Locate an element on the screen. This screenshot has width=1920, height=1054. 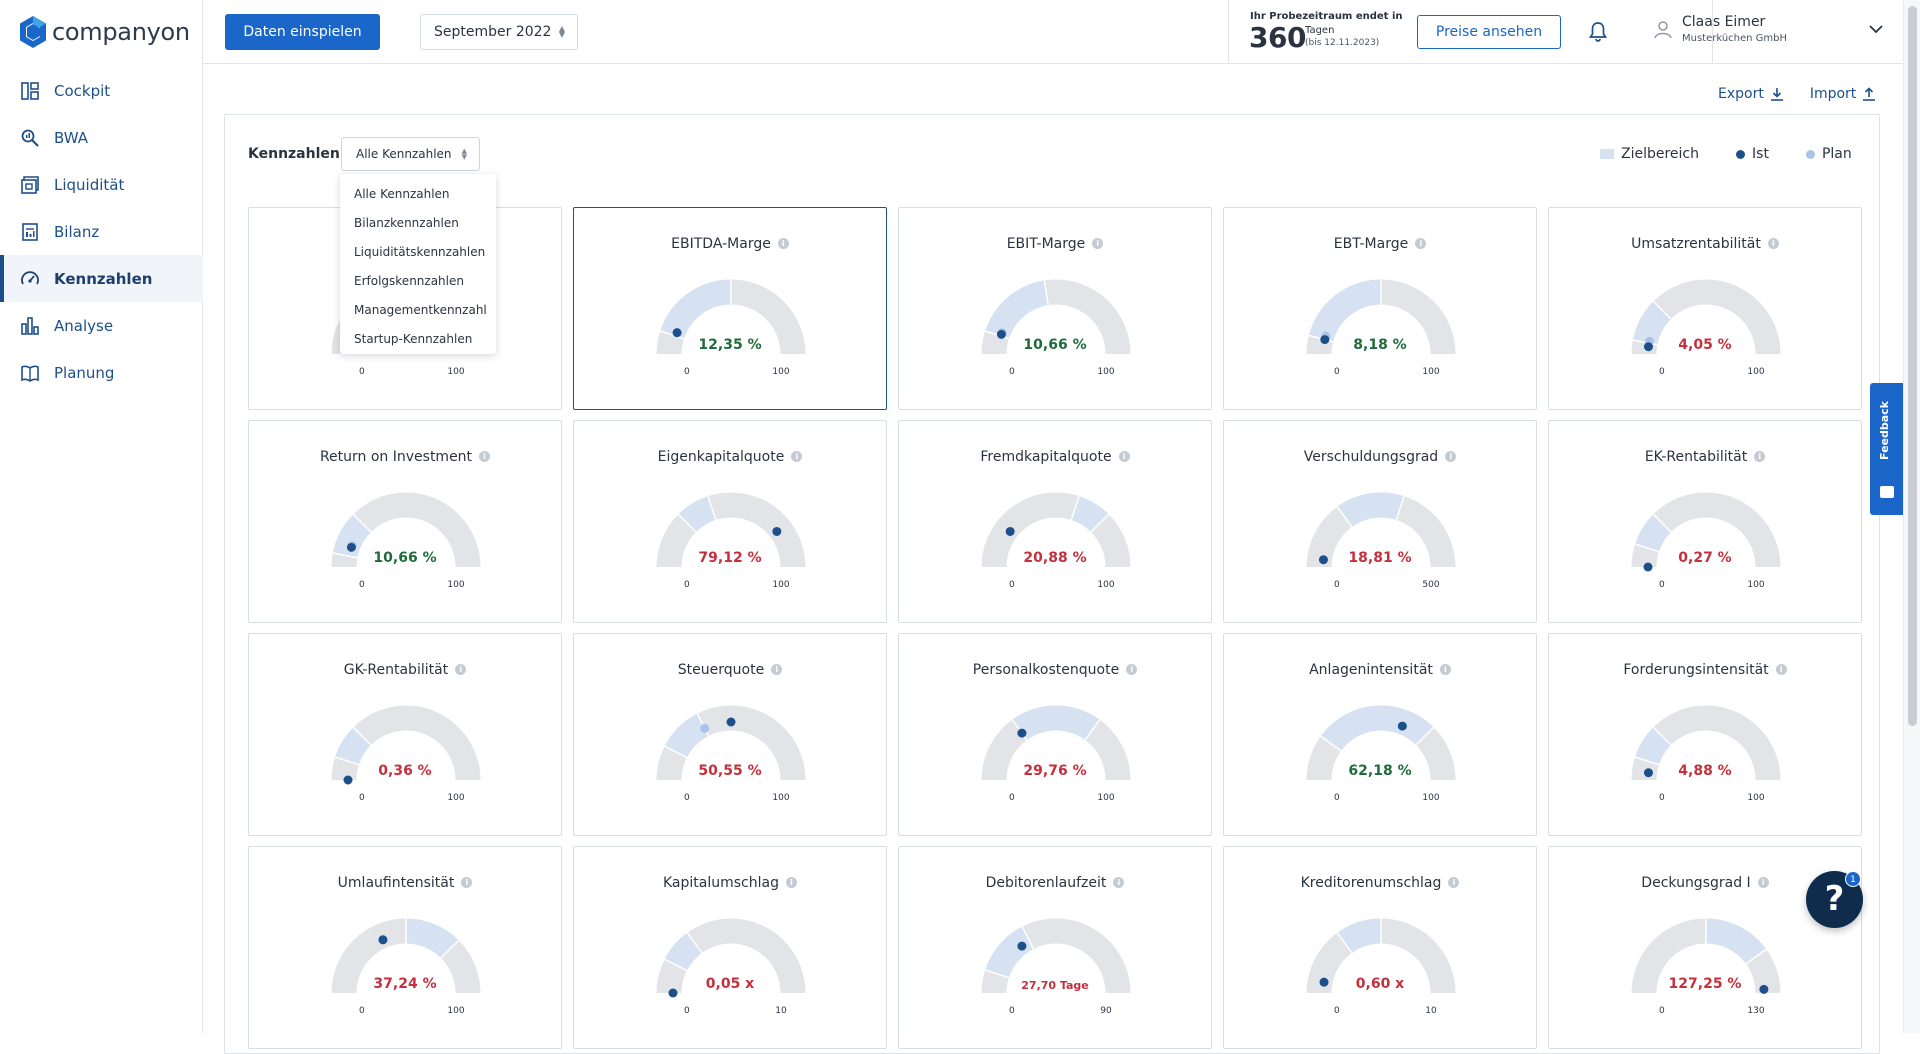
period-select: September 2022 ▲ ▼ is located at coordinates (499, 32).